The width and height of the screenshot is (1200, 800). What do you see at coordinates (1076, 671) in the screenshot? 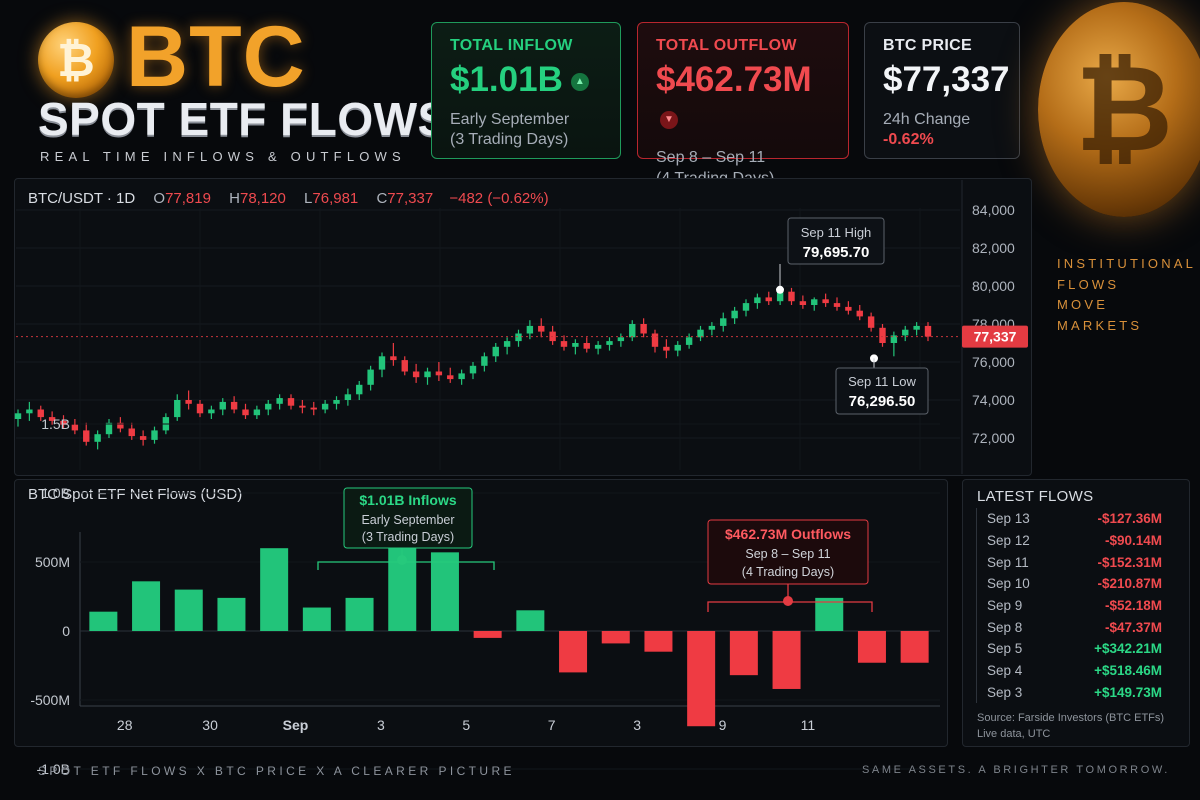
I see `latest-flow-row: Sep 4 +$518.46M` at bounding box center [1076, 671].